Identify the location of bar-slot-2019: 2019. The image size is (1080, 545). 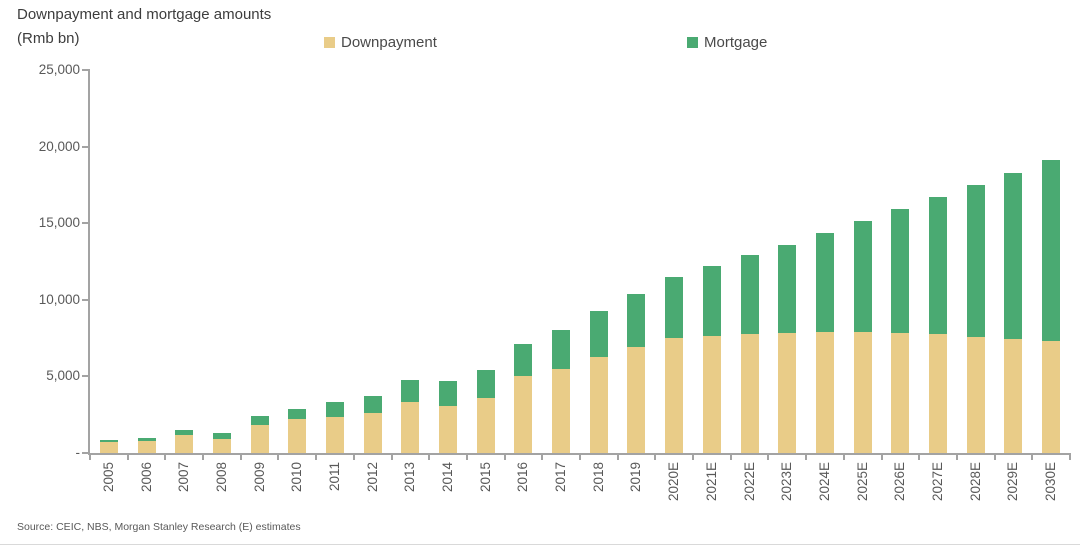
(637, 281).